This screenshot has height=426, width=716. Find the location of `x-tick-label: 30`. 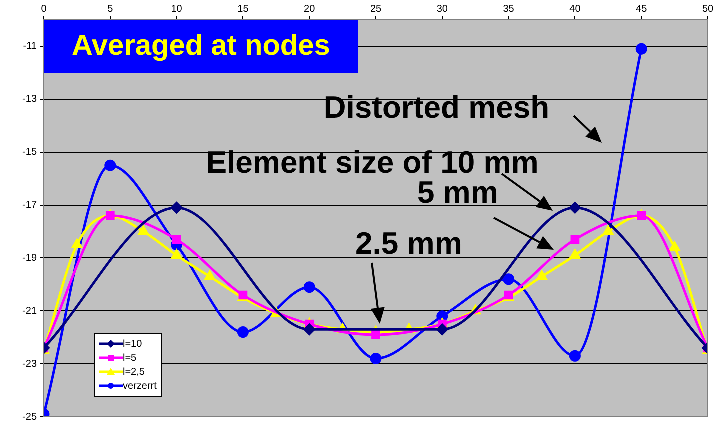

x-tick-label: 30 is located at coordinates (442, 9).